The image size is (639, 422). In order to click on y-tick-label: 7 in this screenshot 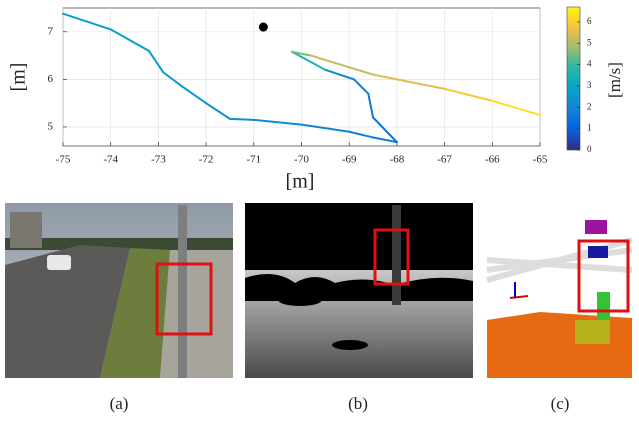, I will do `click(51, 31)`.